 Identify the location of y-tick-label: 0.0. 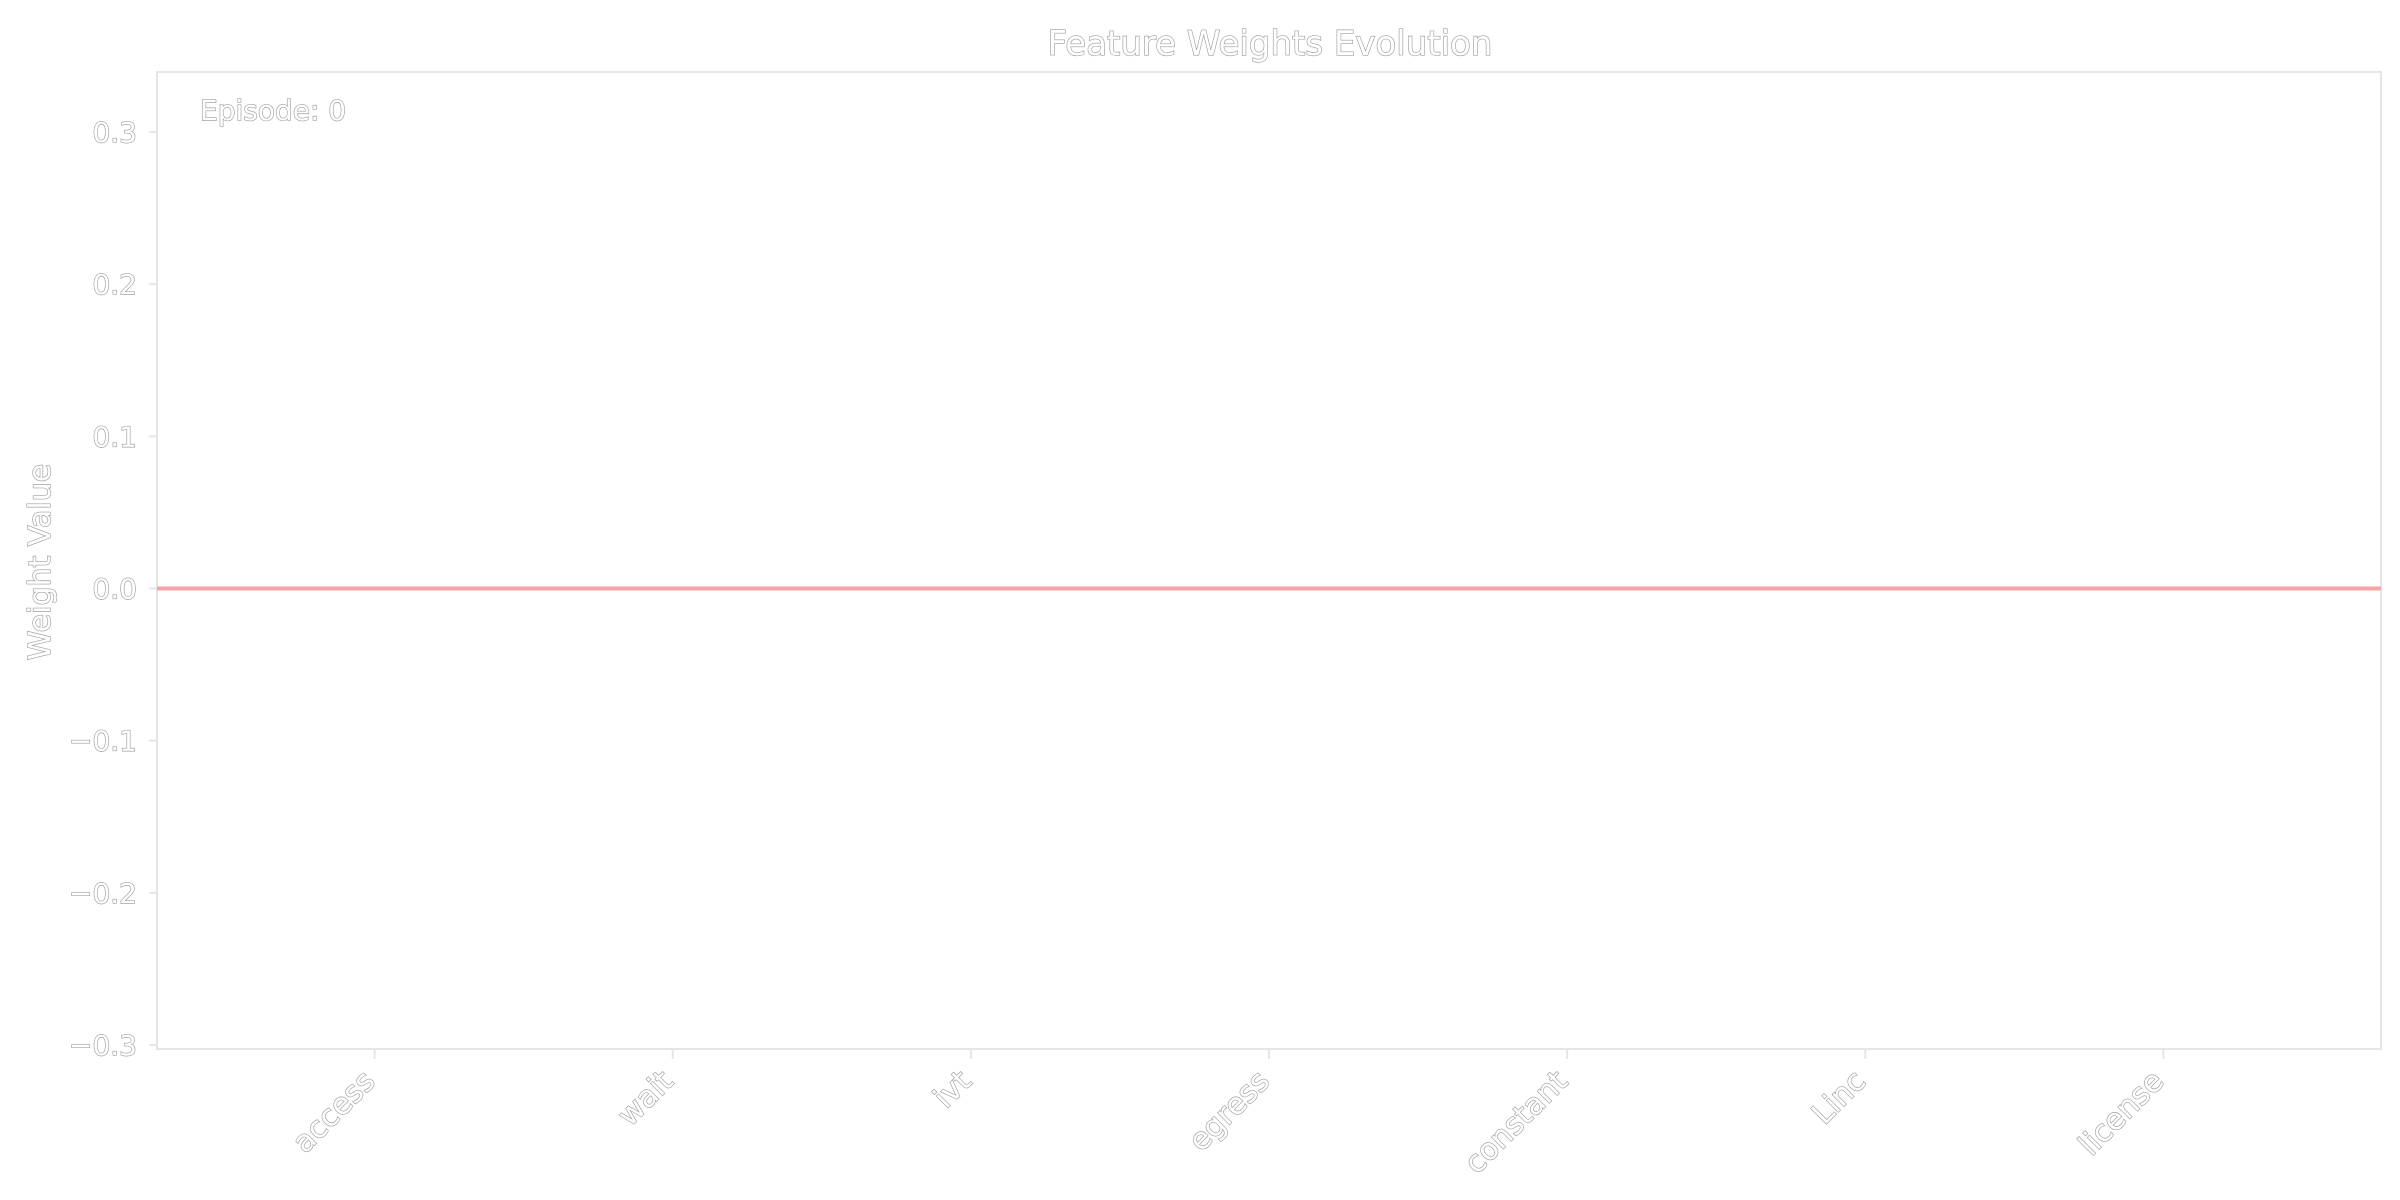
(114, 589).